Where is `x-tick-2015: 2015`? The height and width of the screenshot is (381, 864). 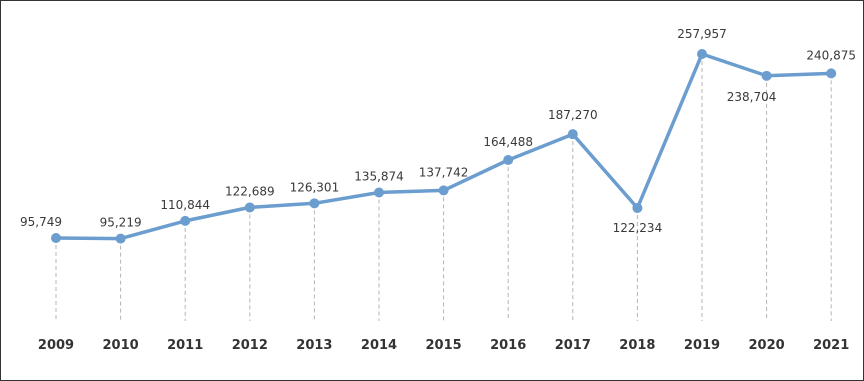 x-tick-2015: 2015 is located at coordinates (444, 345).